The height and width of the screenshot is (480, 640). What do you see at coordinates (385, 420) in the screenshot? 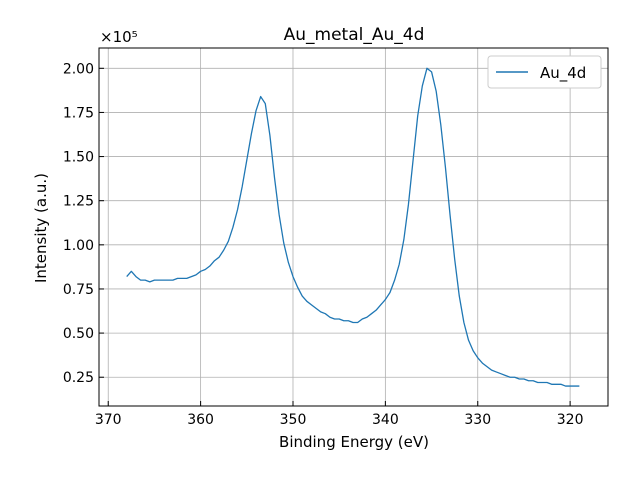
I see `x-tick-label: 340` at bounding box center [385, 420].